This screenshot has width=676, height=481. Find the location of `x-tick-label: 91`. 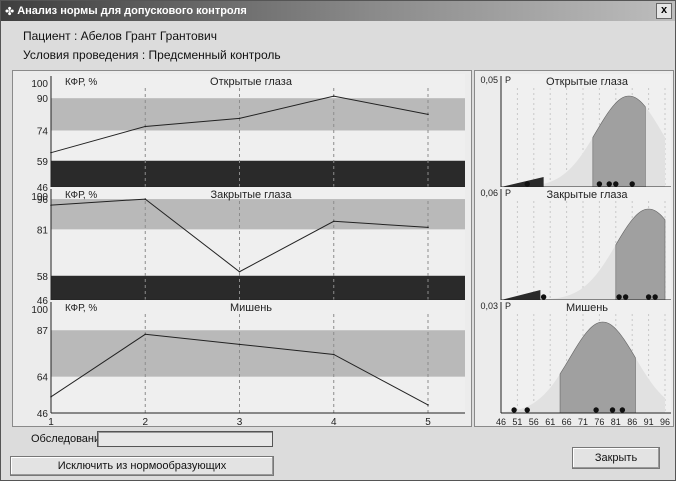

x-tick-label: 91 is located at coordinates (649, 421).